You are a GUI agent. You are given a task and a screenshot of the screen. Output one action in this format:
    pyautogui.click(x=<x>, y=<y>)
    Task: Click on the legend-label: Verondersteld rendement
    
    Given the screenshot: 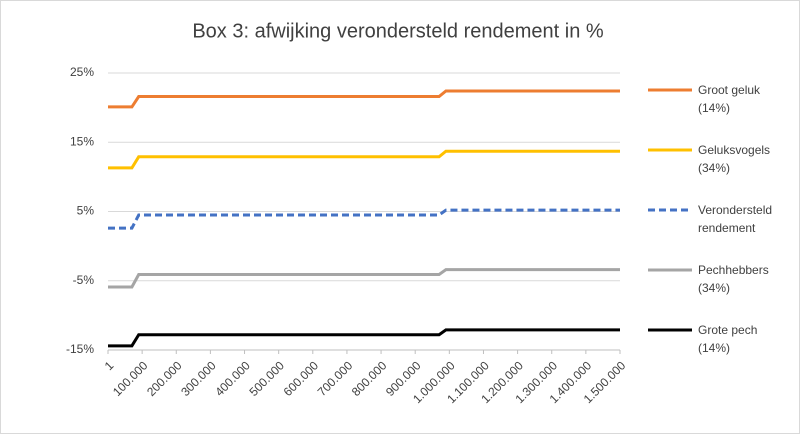 What is the action you would take?
    pyautogui.click(x=735, y=219)
    